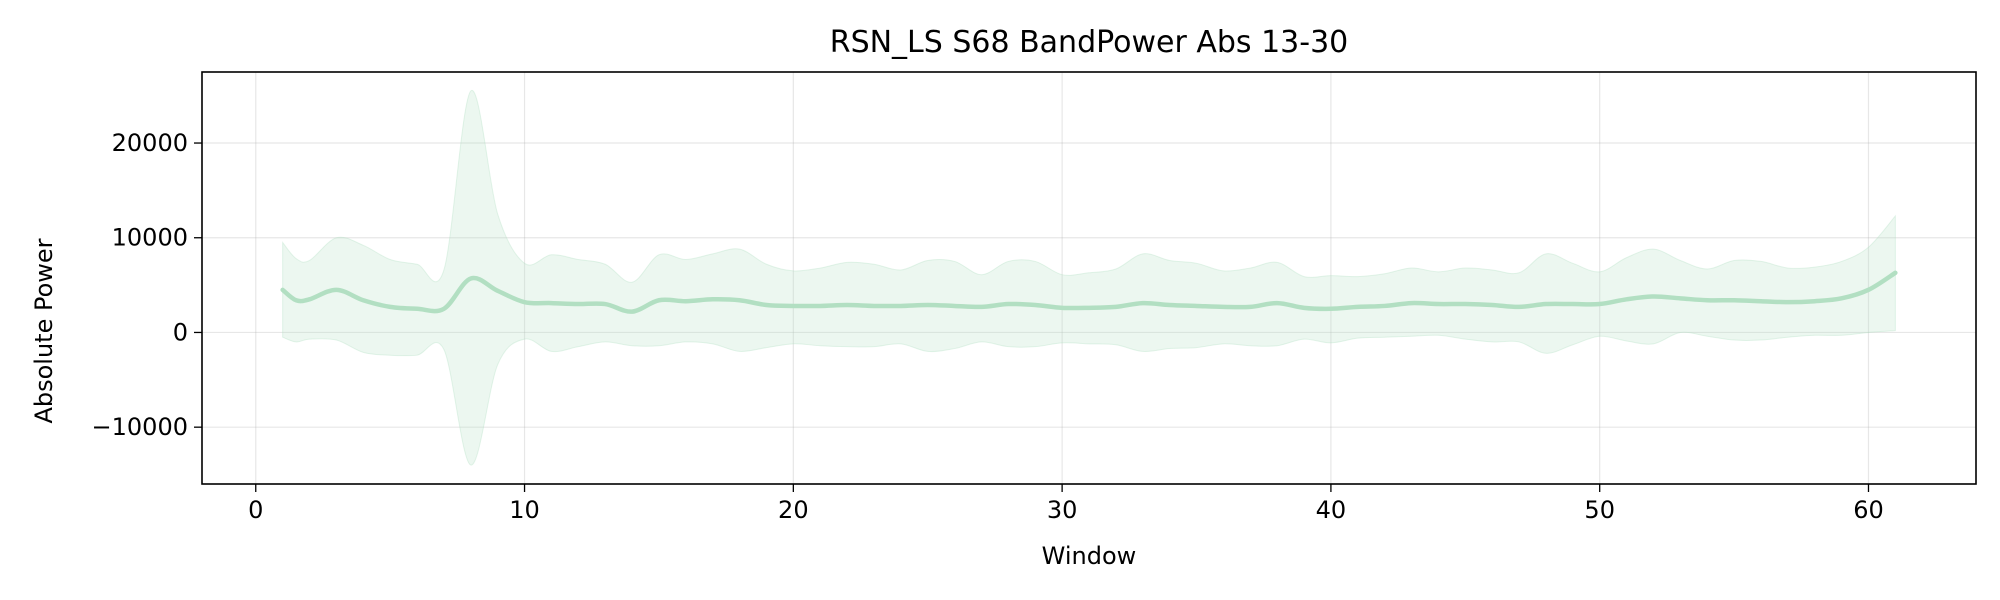 This screenshot has width=2000, height=600. I want to click on x-tick-label: 10, so click(524, 510).